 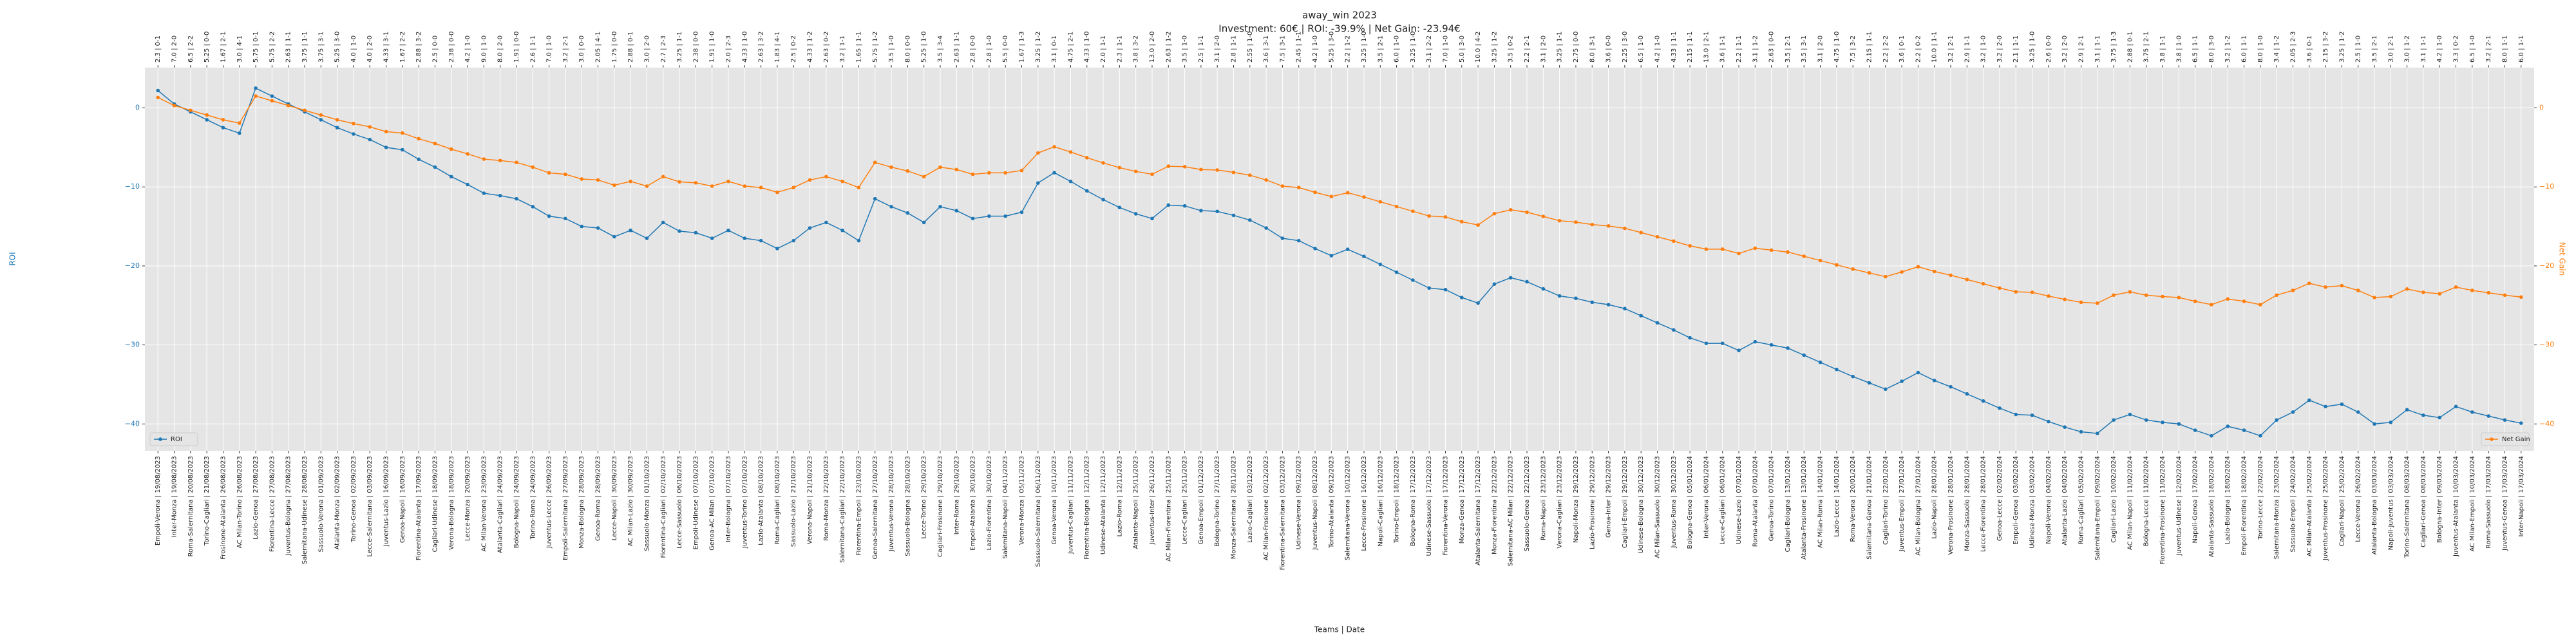 I want to click on match-label: 5.75 | 0-1, so click(x=256, y=47).